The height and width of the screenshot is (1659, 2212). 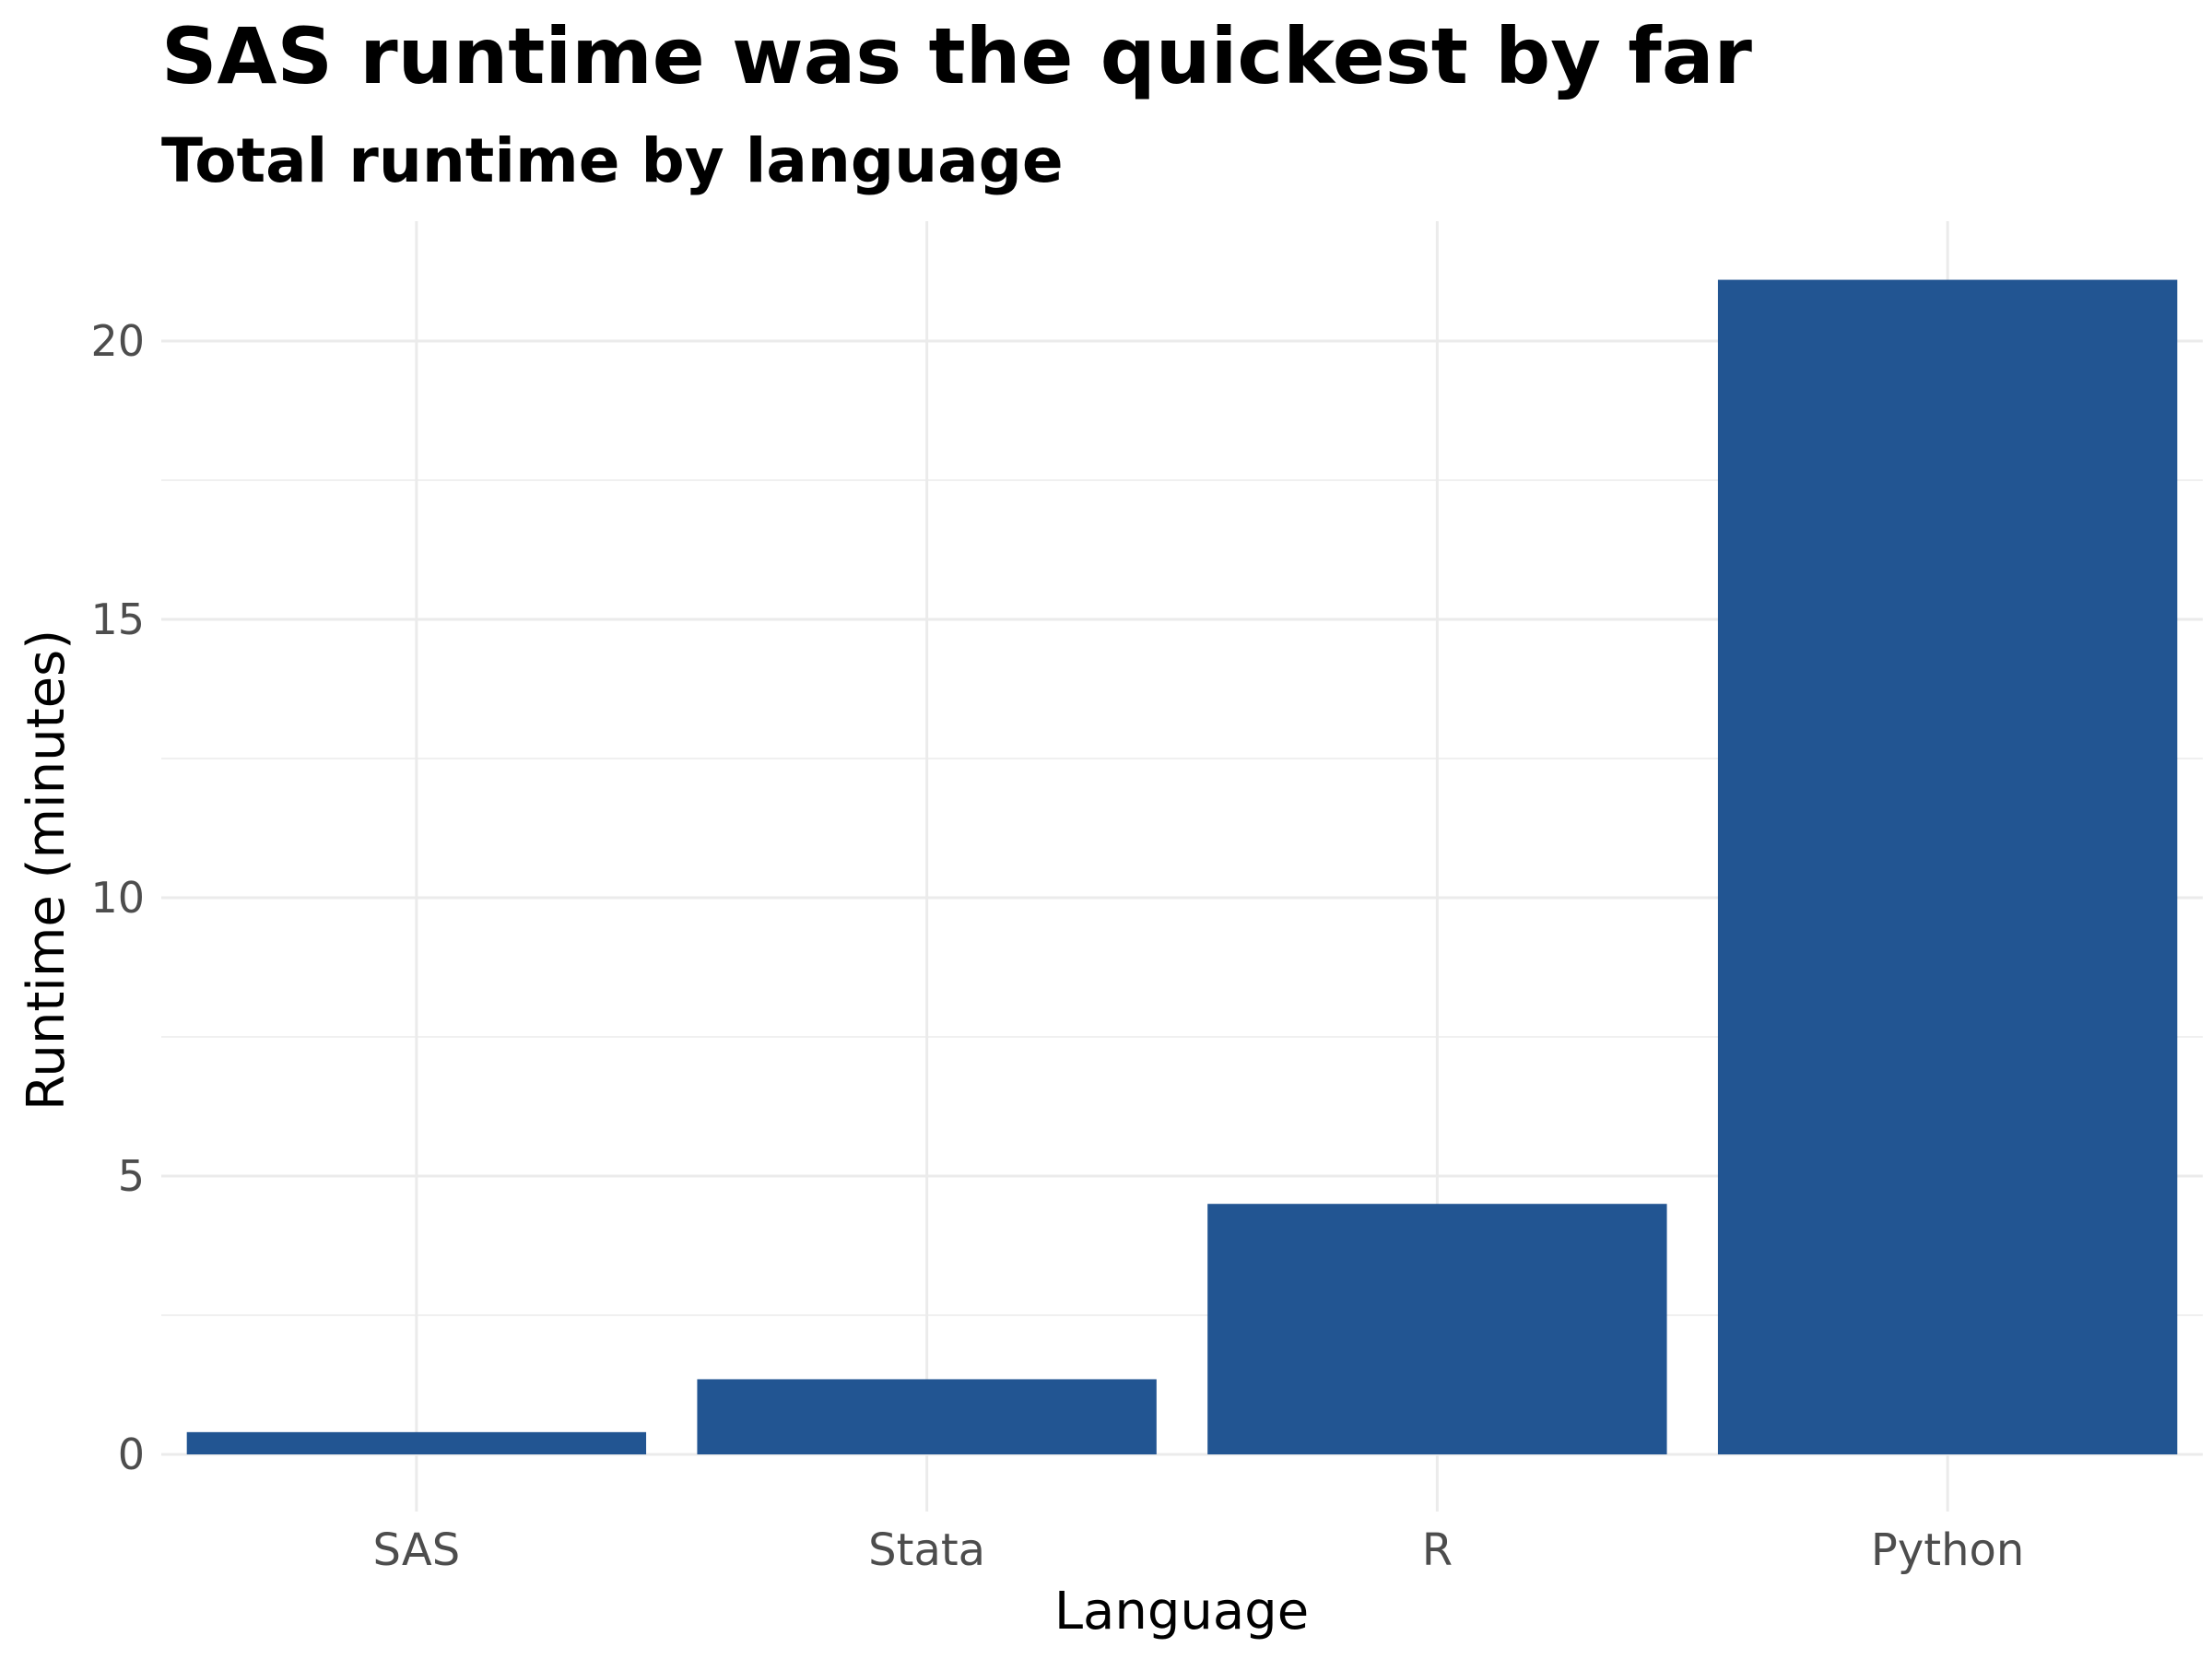 I want to click on y-tick-label: 10, so click(x=117, y=898).